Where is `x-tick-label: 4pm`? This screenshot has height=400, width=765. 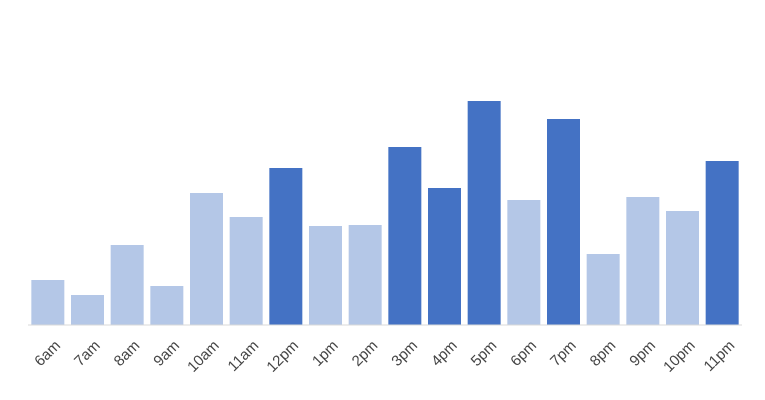 x-tick-label: 4pm is located at coordinates (444, 353).